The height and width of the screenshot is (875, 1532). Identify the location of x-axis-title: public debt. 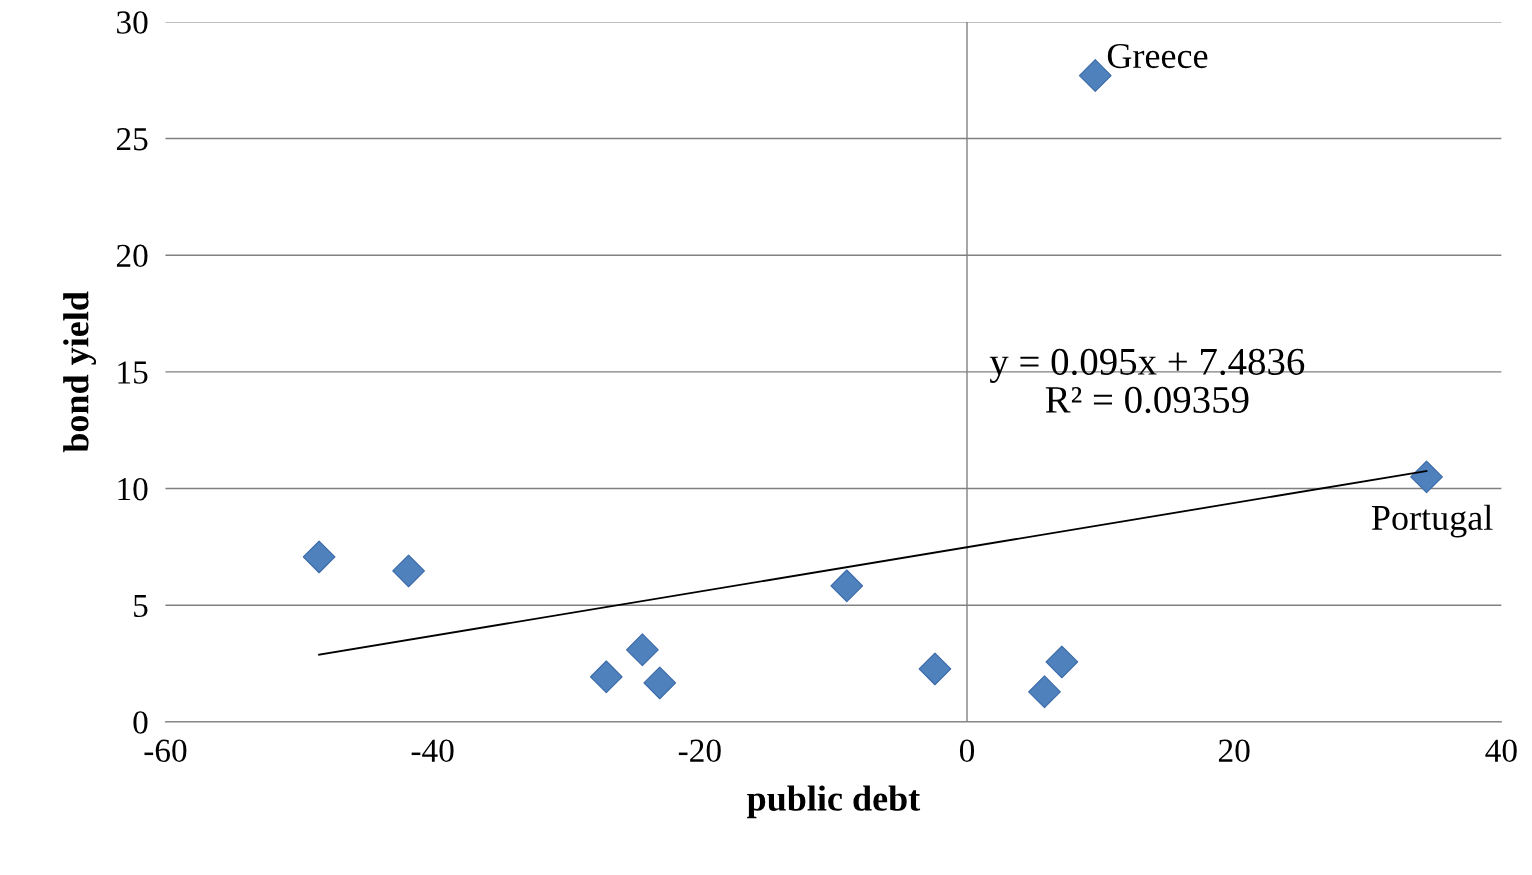
(834, 802).